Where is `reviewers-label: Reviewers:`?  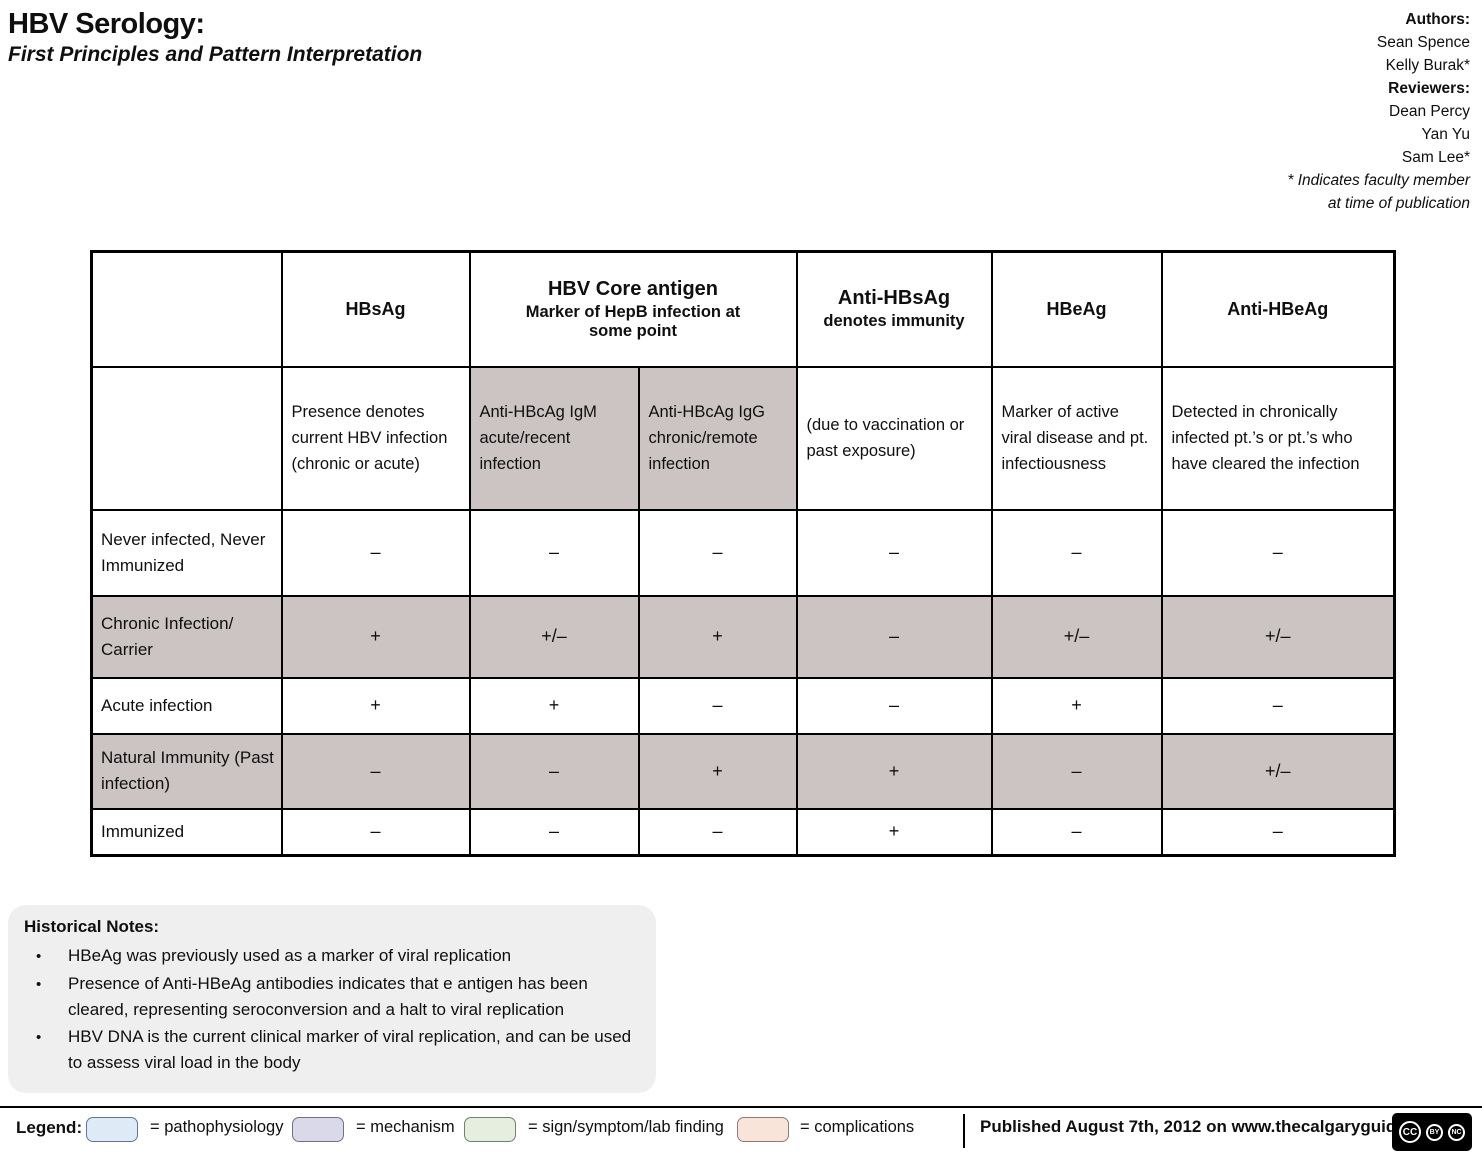
reviewers-label: Reviewers: is located at coordinates (1429, 88).